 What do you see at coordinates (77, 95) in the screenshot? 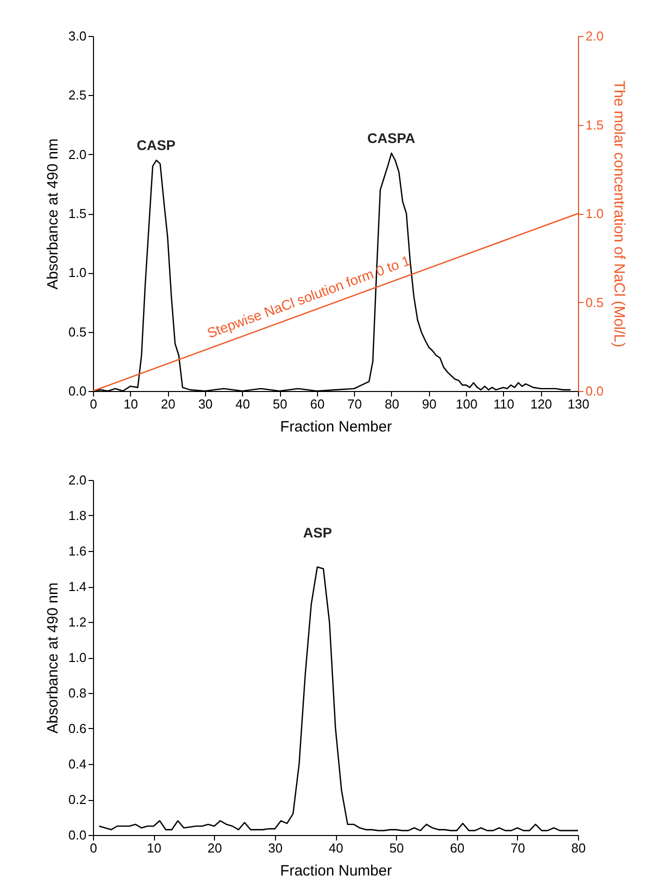
I see `y-tick-label: 2.5` at bounding box center [77, 95].